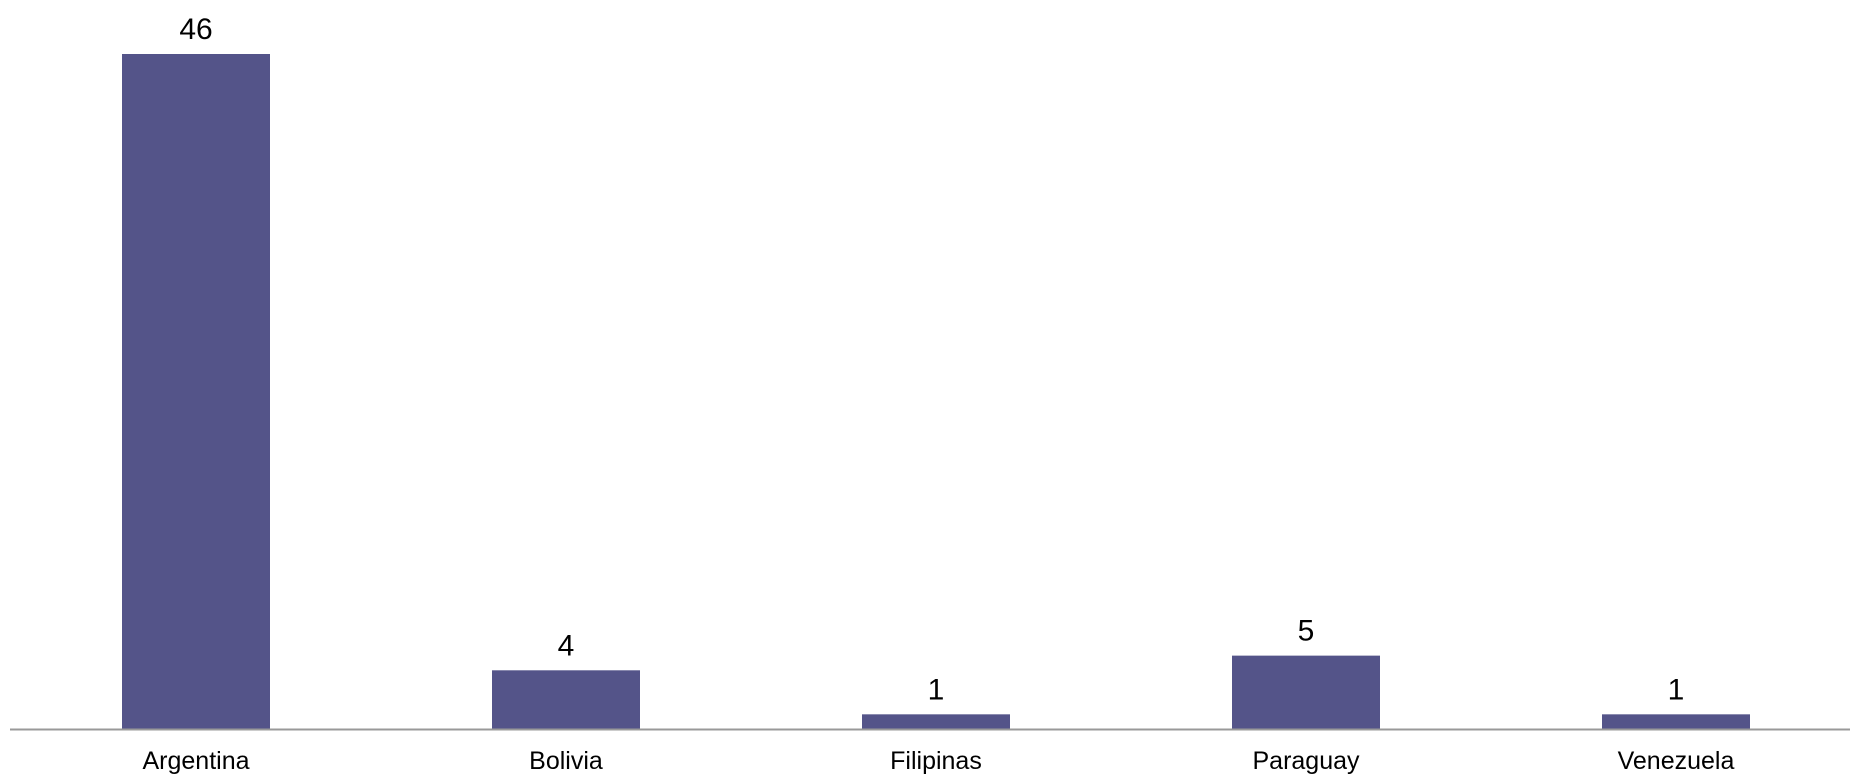  I want to click on category-label-venezuela: Venezuela, so click(1676, 761).